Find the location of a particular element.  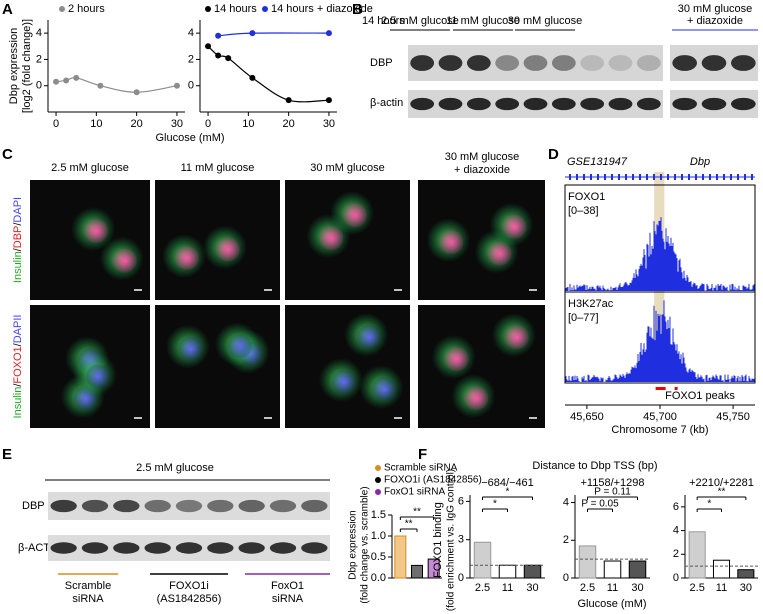

panel-label: D is located at coordinates (553, 154).